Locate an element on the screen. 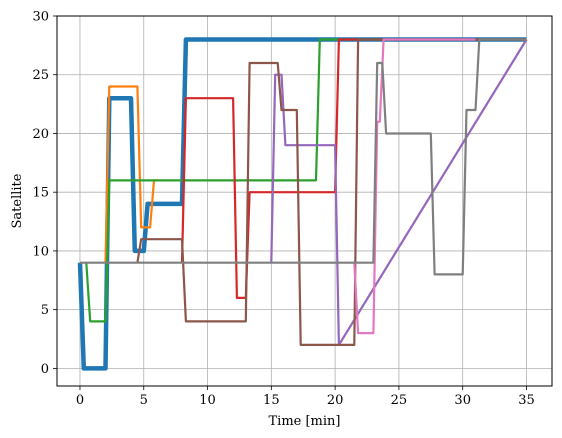  y-tick-label: 5 is located at coordinates (45, 310).